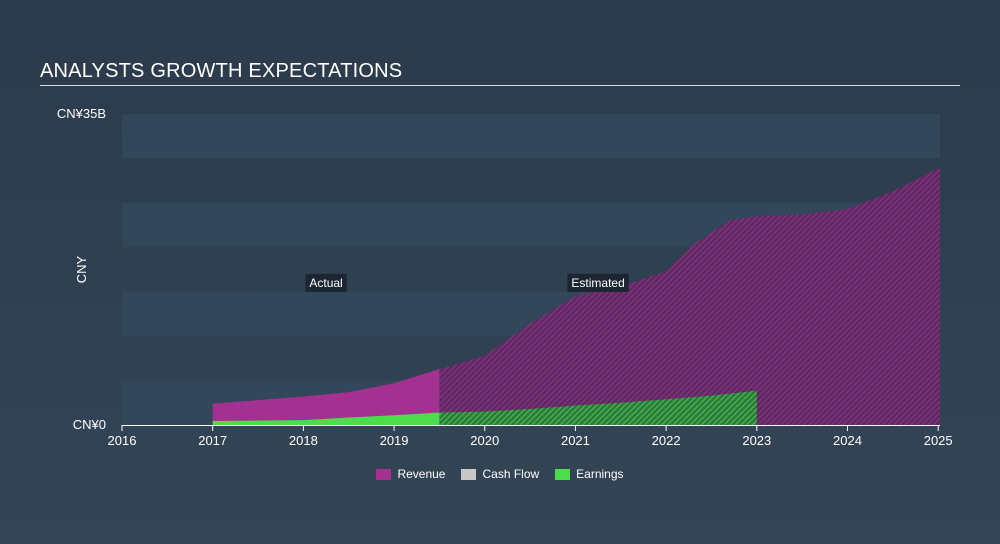 This screenshot has width=1000, height=544. I want to click on grid-band, so click(531, 136).